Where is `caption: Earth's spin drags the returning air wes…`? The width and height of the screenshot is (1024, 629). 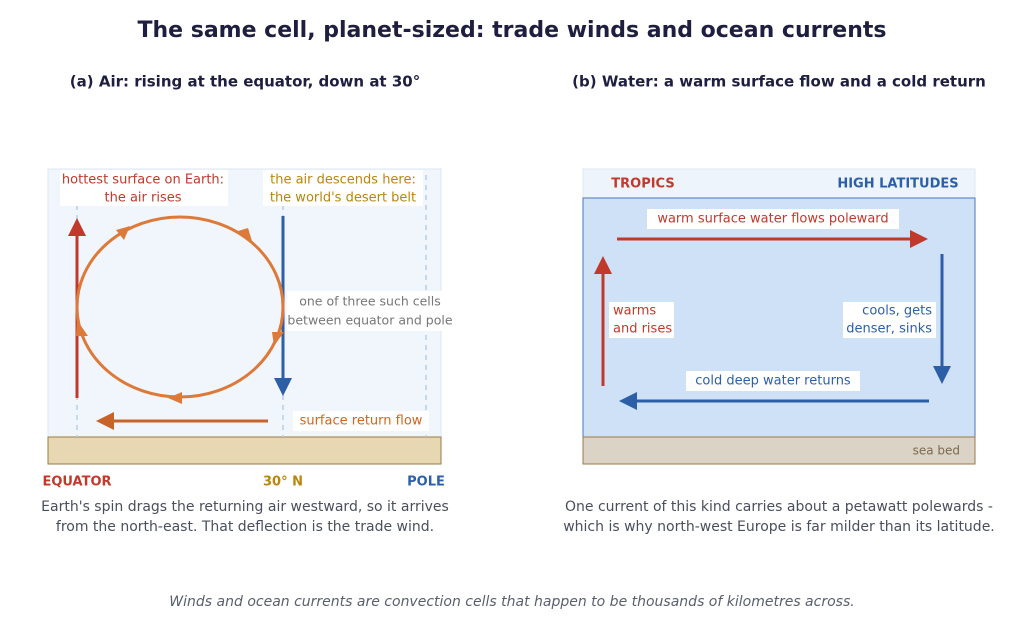
caption: Earth's spin drags the returning air wes… is located at coordinates (245, 507).